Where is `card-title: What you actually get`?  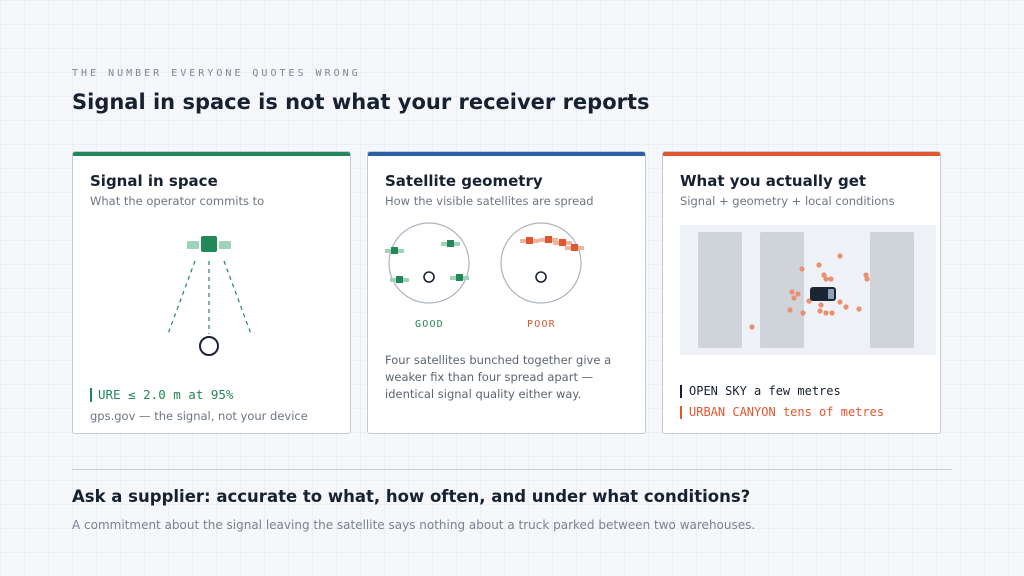
card-title: What you actually get is located at coordinates (773, 181).